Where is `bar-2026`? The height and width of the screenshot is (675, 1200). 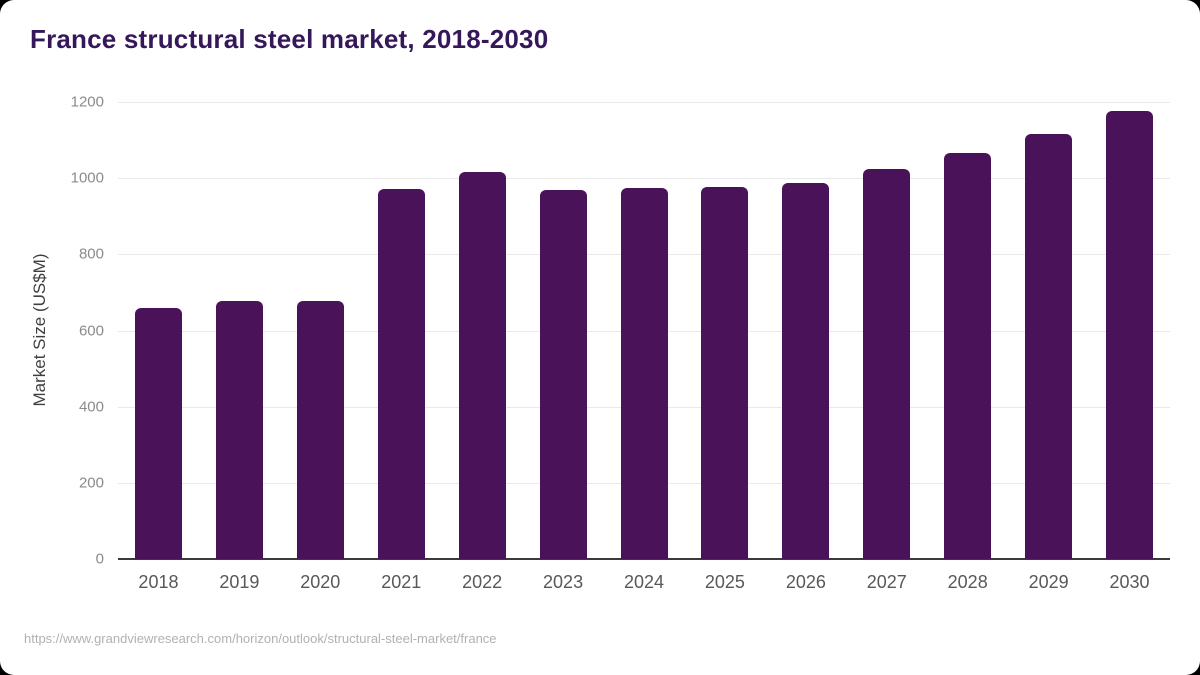
bar-2026 is located at coordinates (806, 371).